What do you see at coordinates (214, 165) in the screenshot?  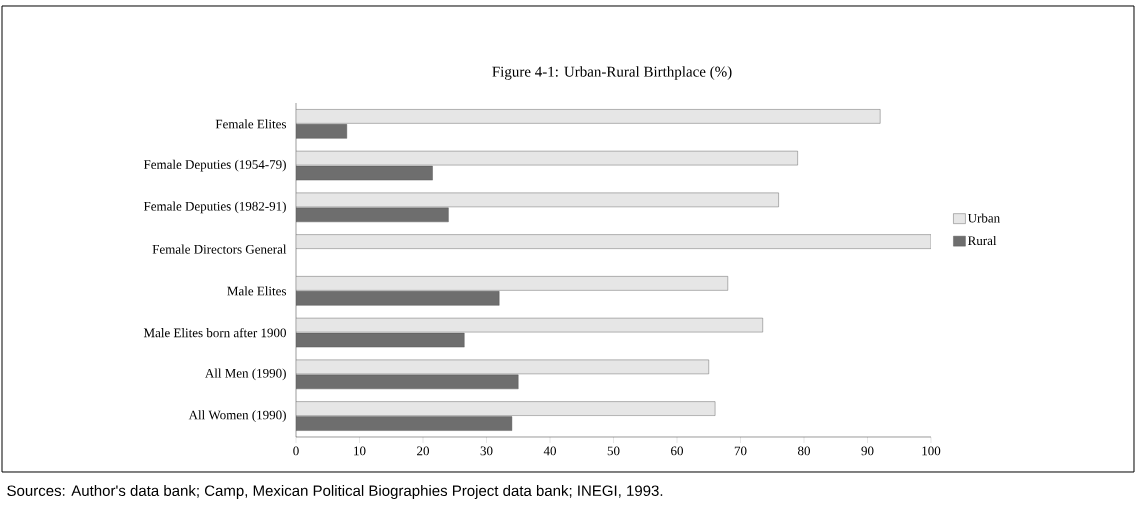 I see `y-tick-label: Female Deputies (1954-79)` at bounding box center [214, 165].